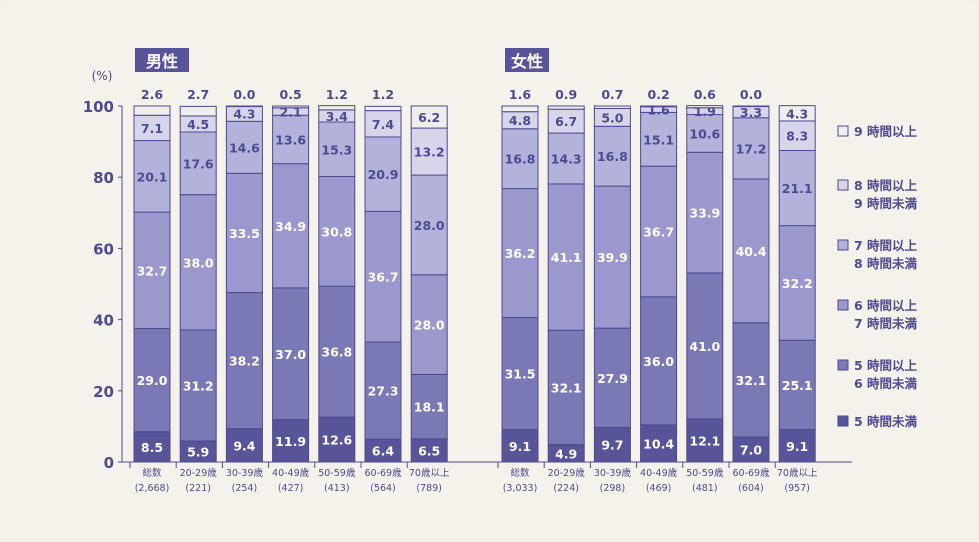 This screenshot has height=542, width=979. I want to click on x-tick-count: (564), so click(383, 488).